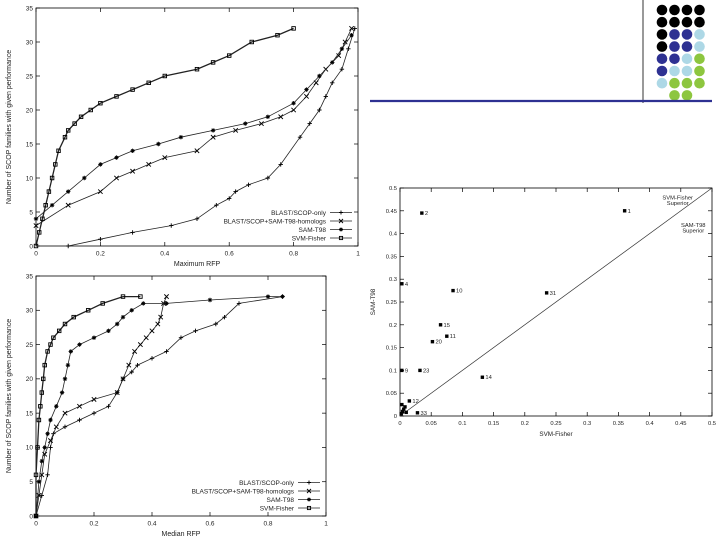 Image resolution: width=720 pixels, height=540 pixels. I want to click on y-tick-label: 5, so click(31, 212).